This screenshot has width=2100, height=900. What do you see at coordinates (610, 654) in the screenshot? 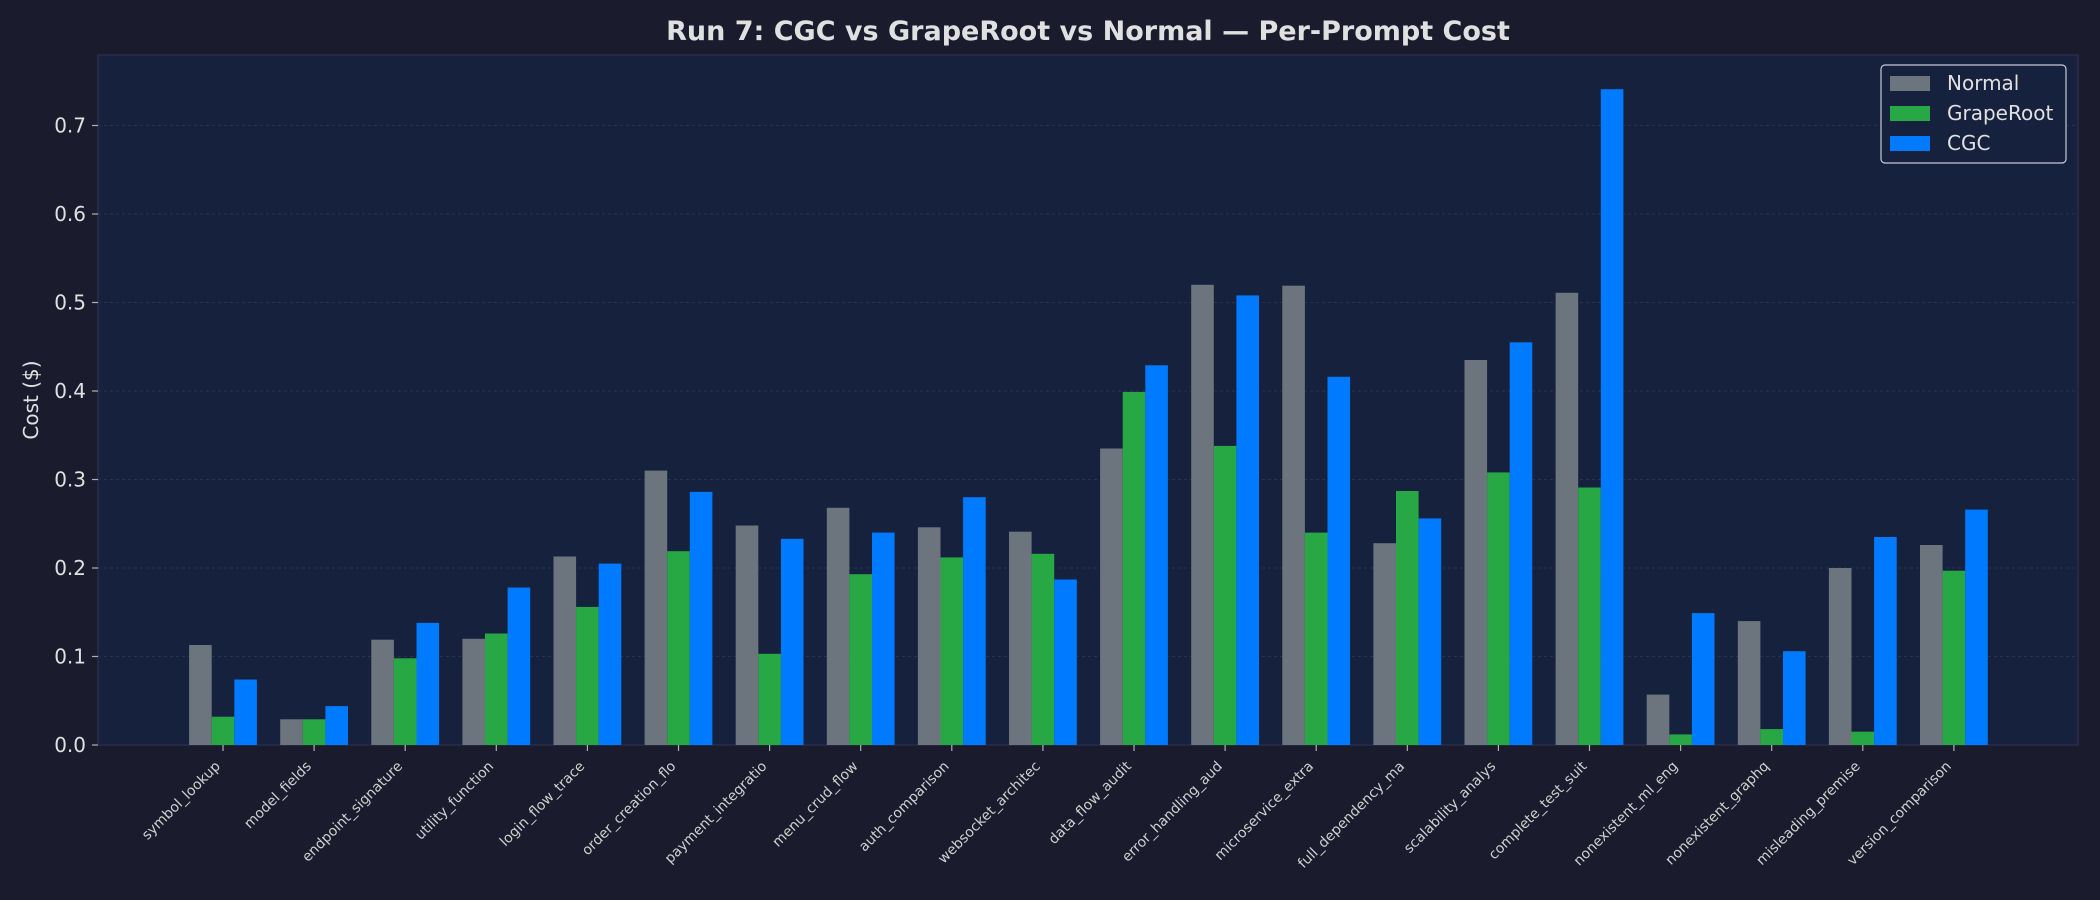
I see `bar-cgc-login_flow_trace` at bounding box center [610, 654].